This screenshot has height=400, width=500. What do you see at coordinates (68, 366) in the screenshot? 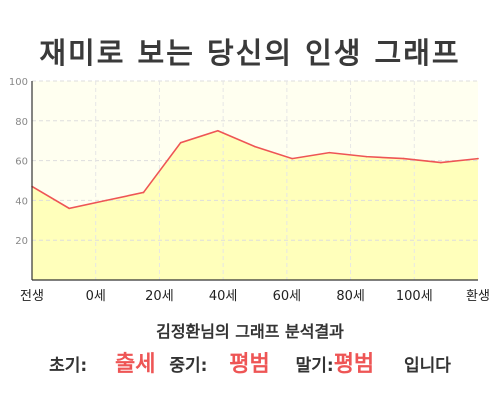
I see `early-life-label: 초기:` at bounding box center [68, 366].